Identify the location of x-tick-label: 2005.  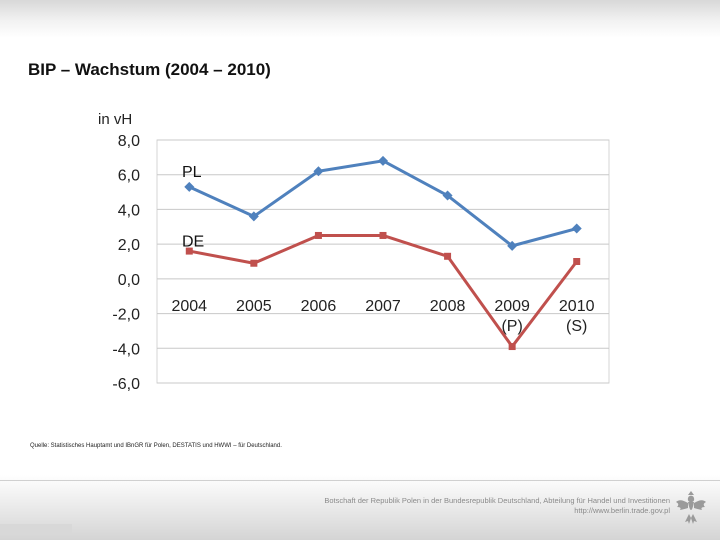
(254, 306).